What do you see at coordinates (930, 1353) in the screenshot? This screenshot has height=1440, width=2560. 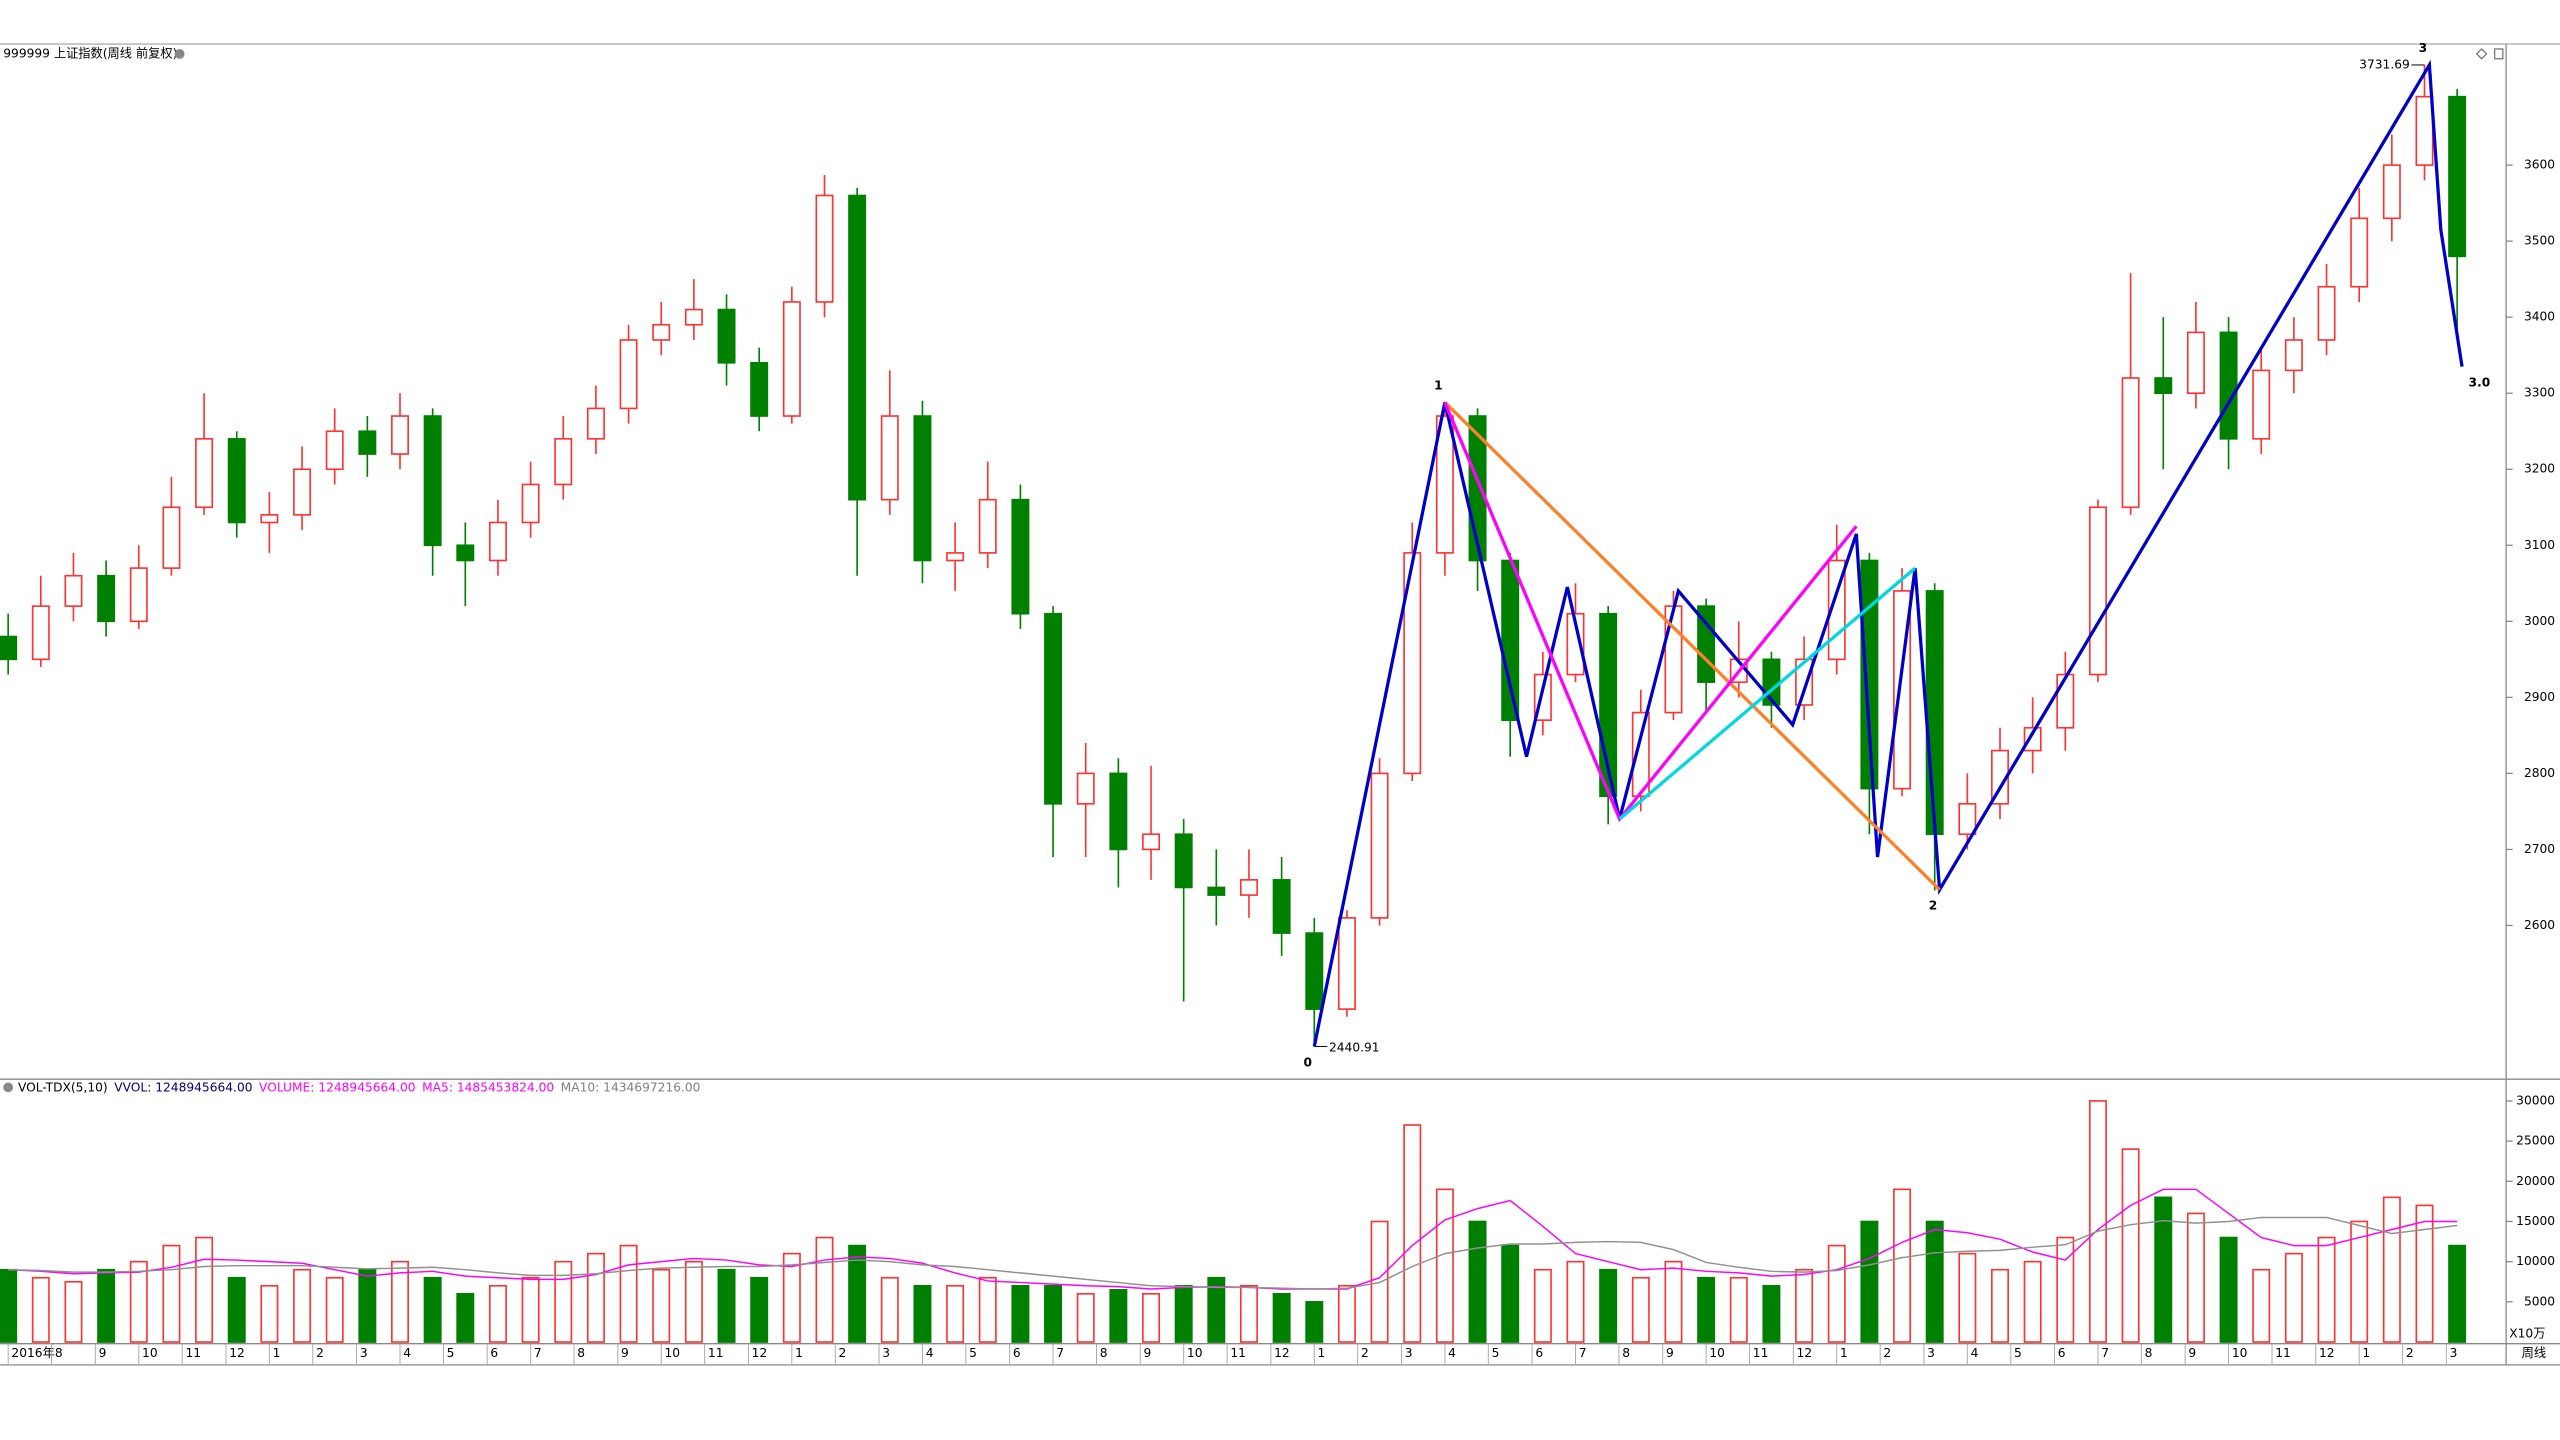 I see `x-tick-label: 4` at bounding box center [930, 1353].